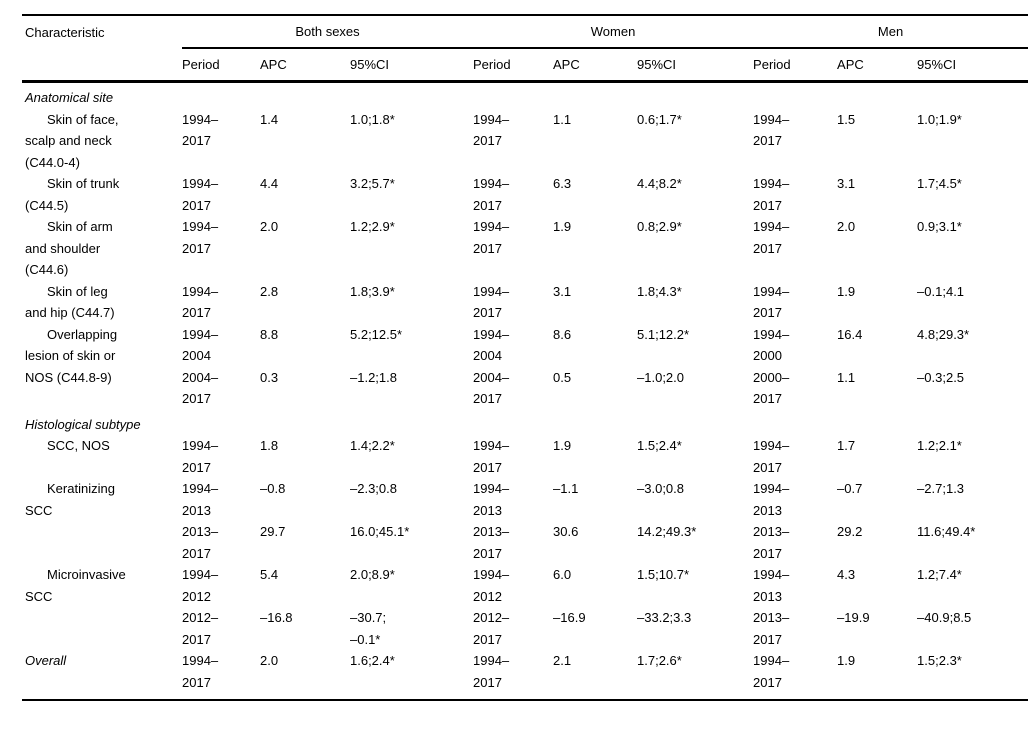 This screenshot has width=1028, height=737. Describe the element at coordinates (664, 617) in the screenshot. I see `ci-cell: –33.2;3.3` at that location.